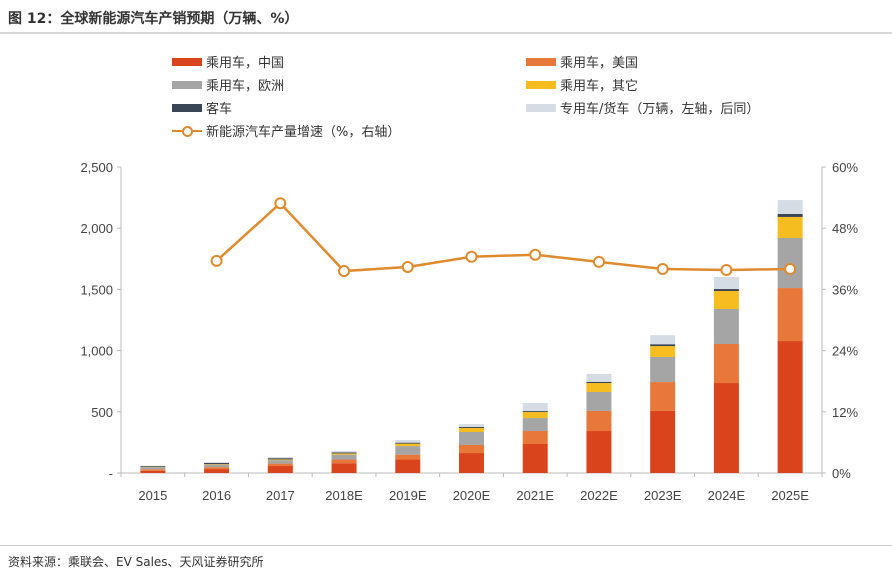  What do you see at coordinates (845, 351) in the screenshot?
I see `right-tick-label: 24%` at bounding box center [845, 351].